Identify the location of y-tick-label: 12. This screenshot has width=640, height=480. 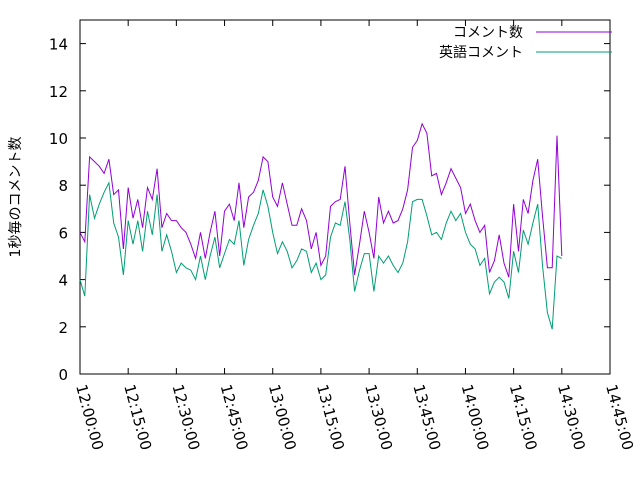
(58, 92).